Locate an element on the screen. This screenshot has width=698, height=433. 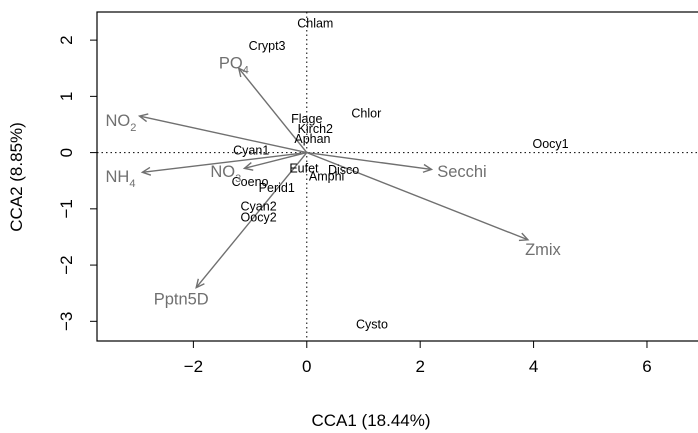
env-vector-label: Pptn5D is located at coordinates (181, 300).